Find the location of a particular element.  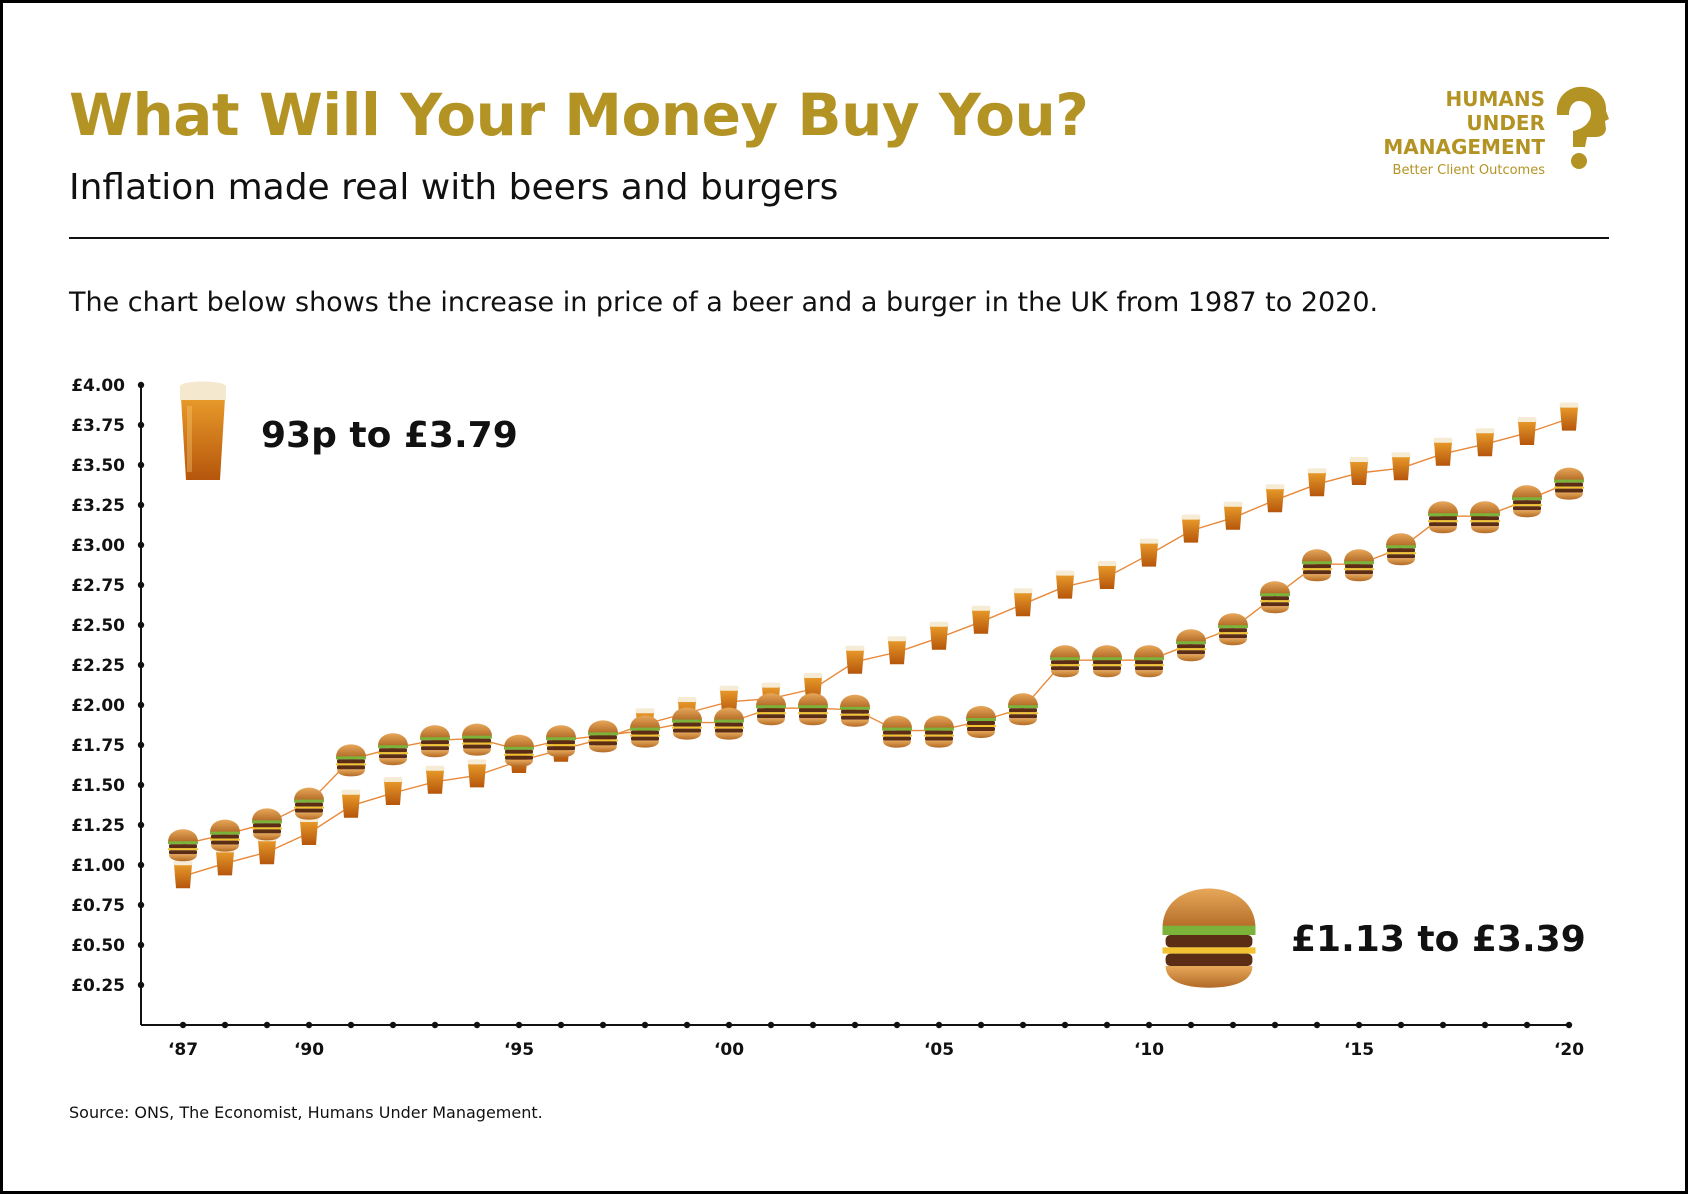

x-tick-label: ‘10 is located at coordinates (1149, 1050).